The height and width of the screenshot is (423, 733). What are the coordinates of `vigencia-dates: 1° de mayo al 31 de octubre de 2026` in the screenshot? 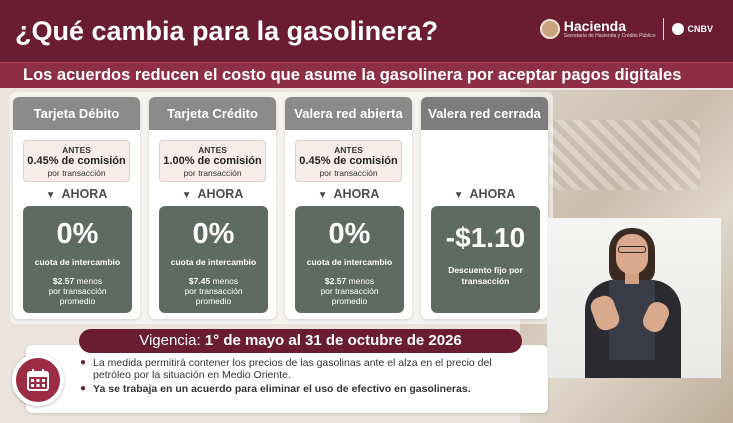 It's located at (333, 340).